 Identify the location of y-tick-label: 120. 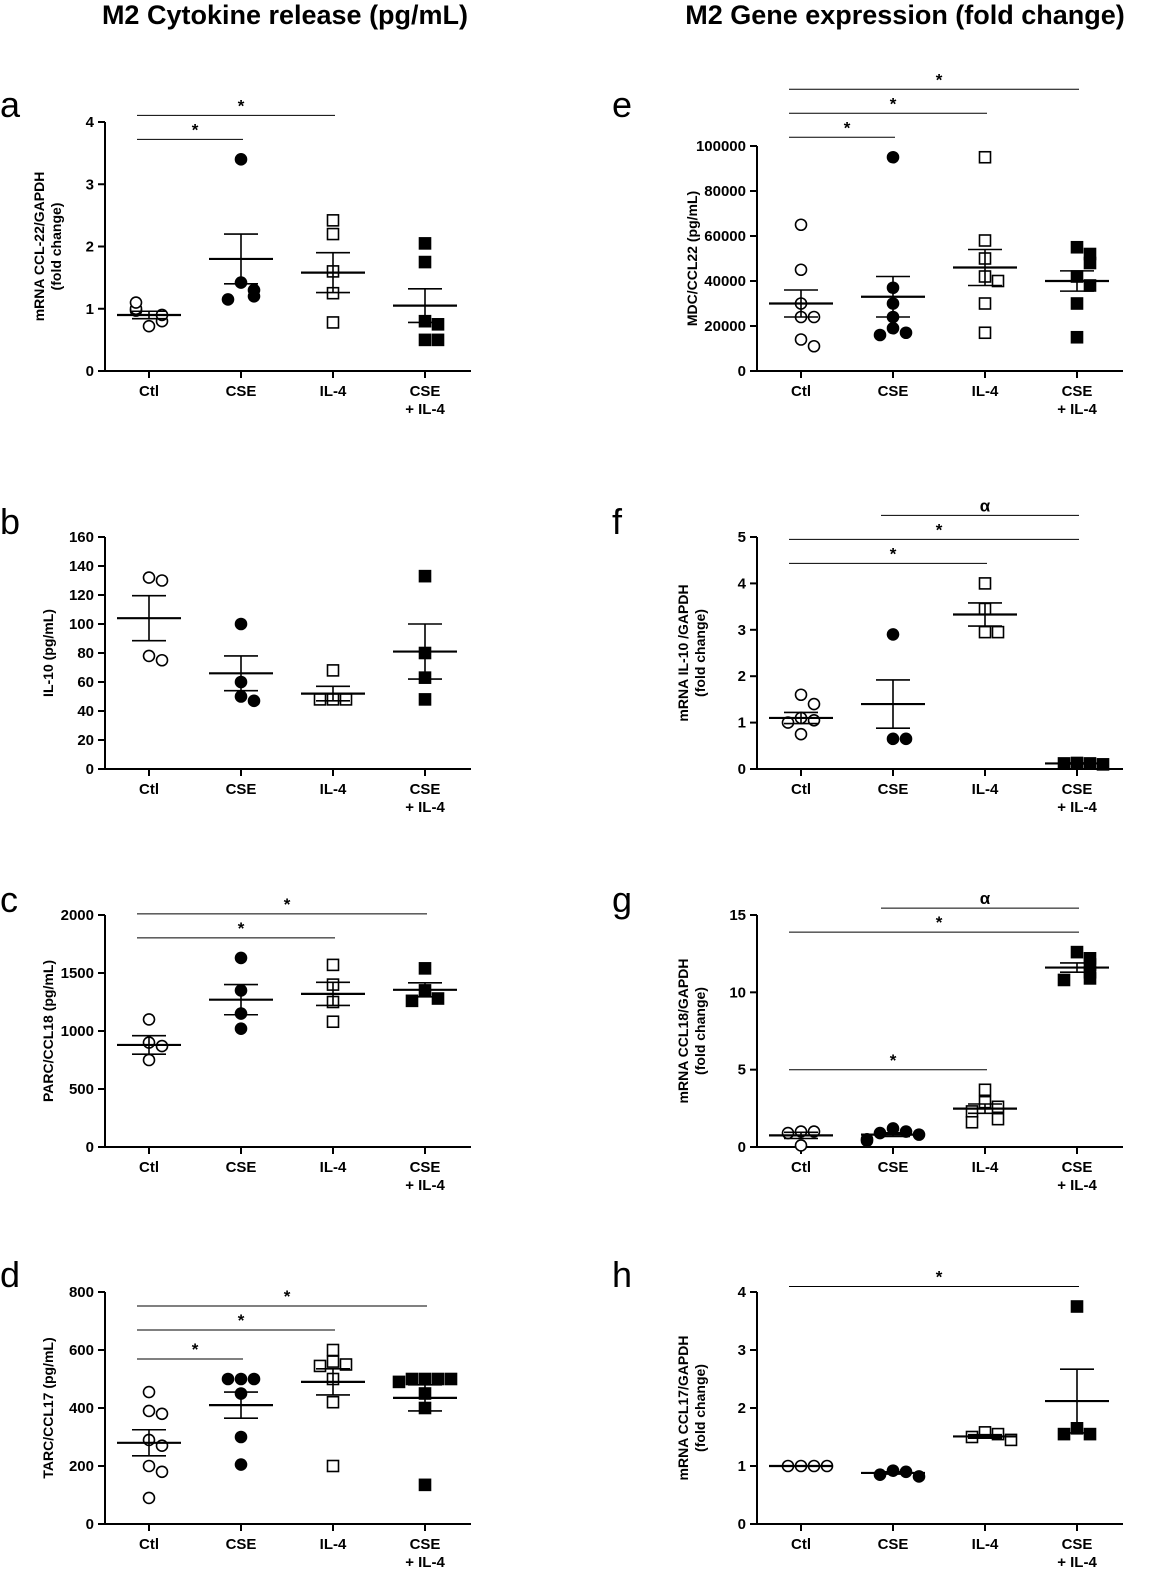
(81, 595).